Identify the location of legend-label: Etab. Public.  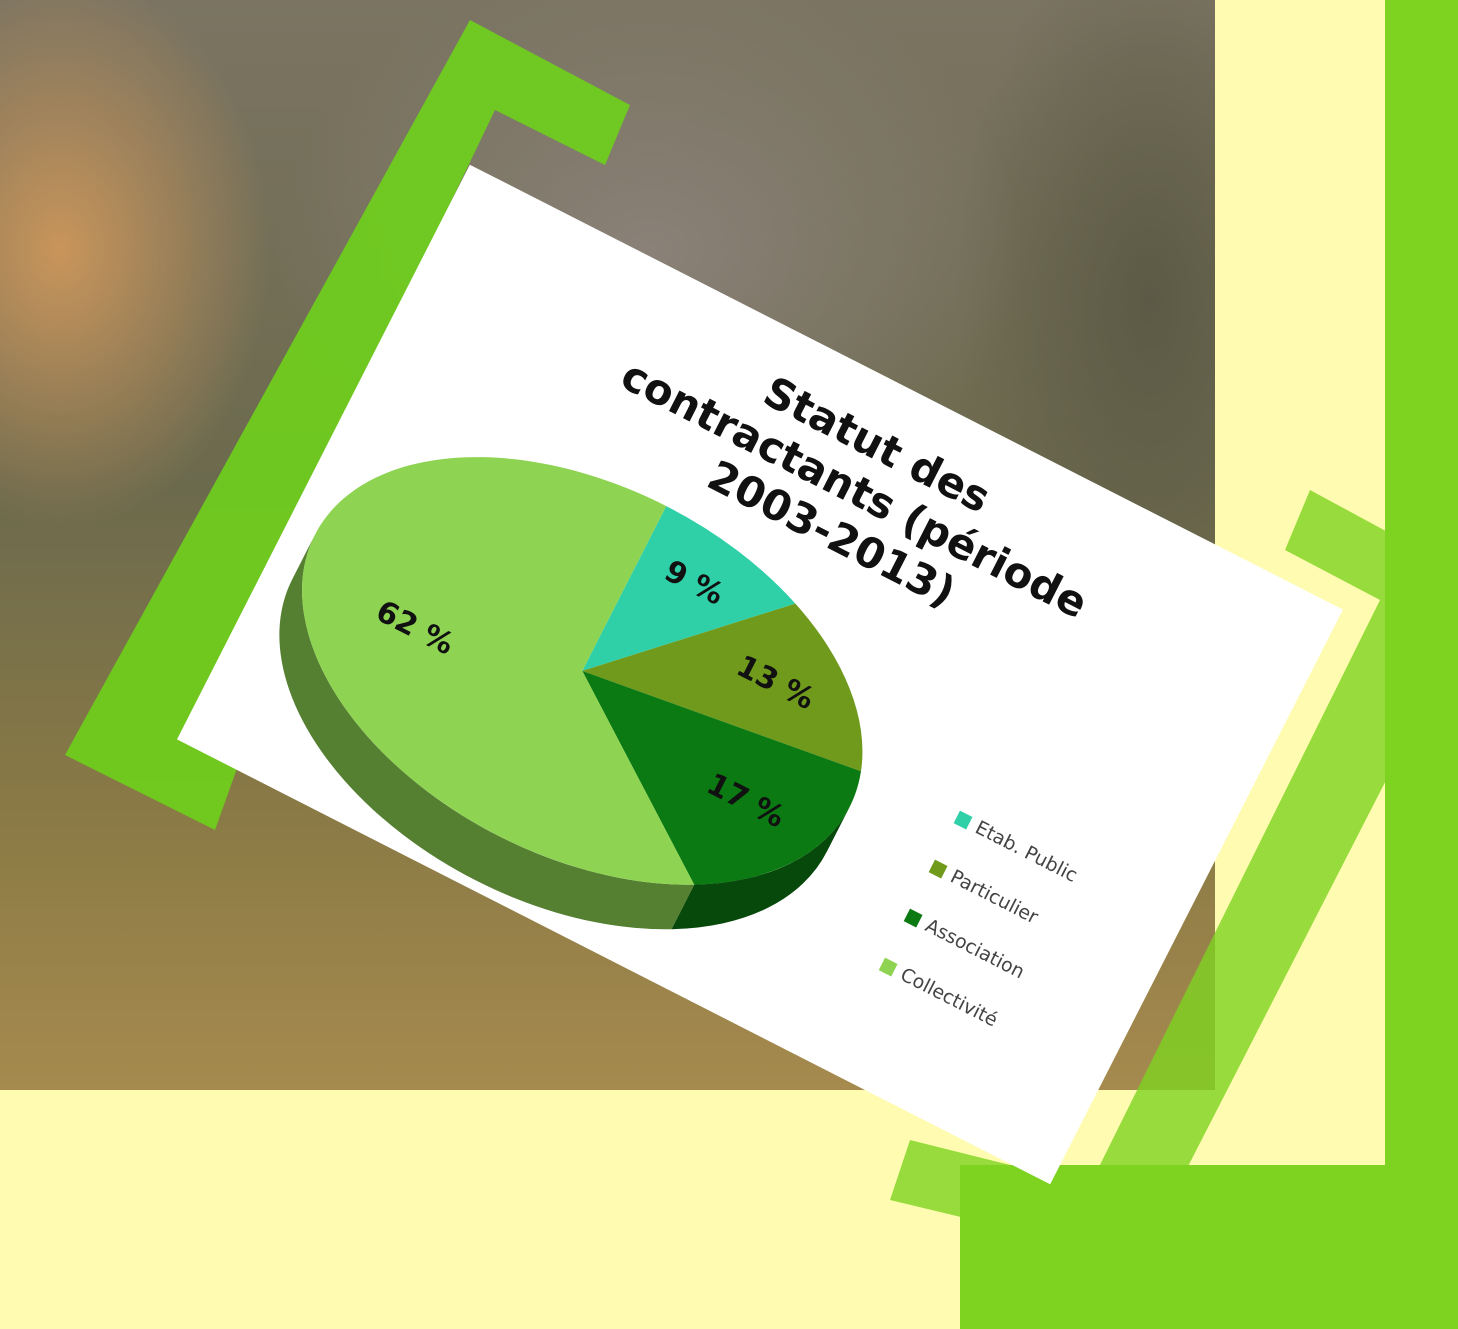
(1026, 852).